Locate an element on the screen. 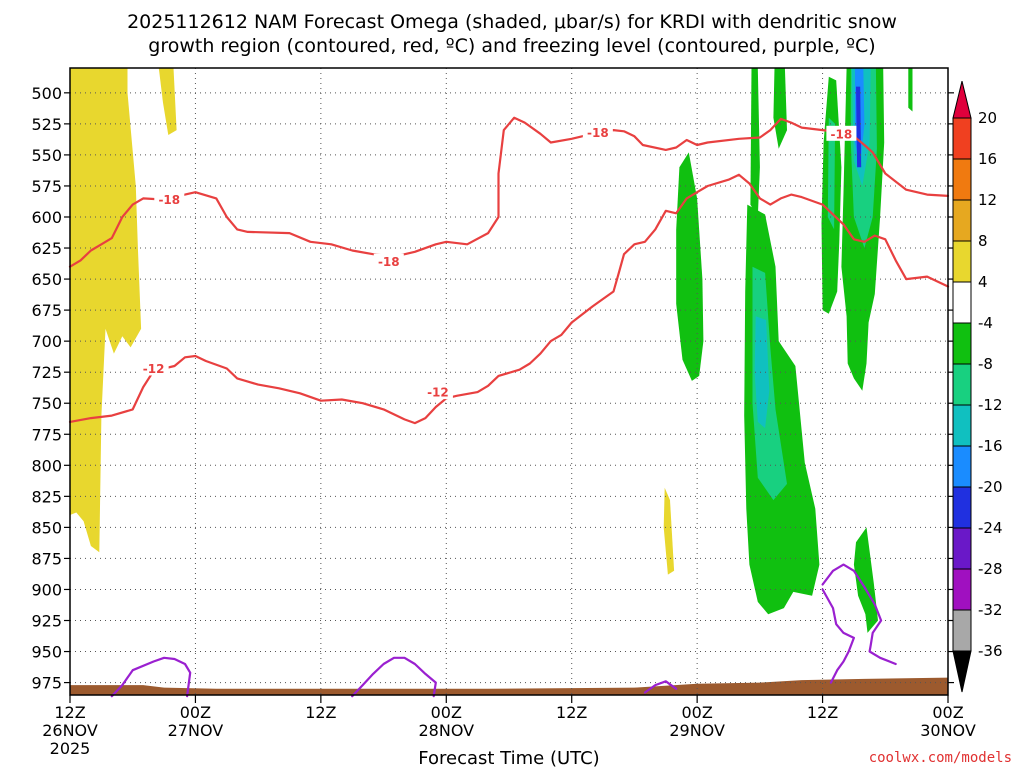  credit-text: coolwx.com/models is located at coordinates (940, 758).